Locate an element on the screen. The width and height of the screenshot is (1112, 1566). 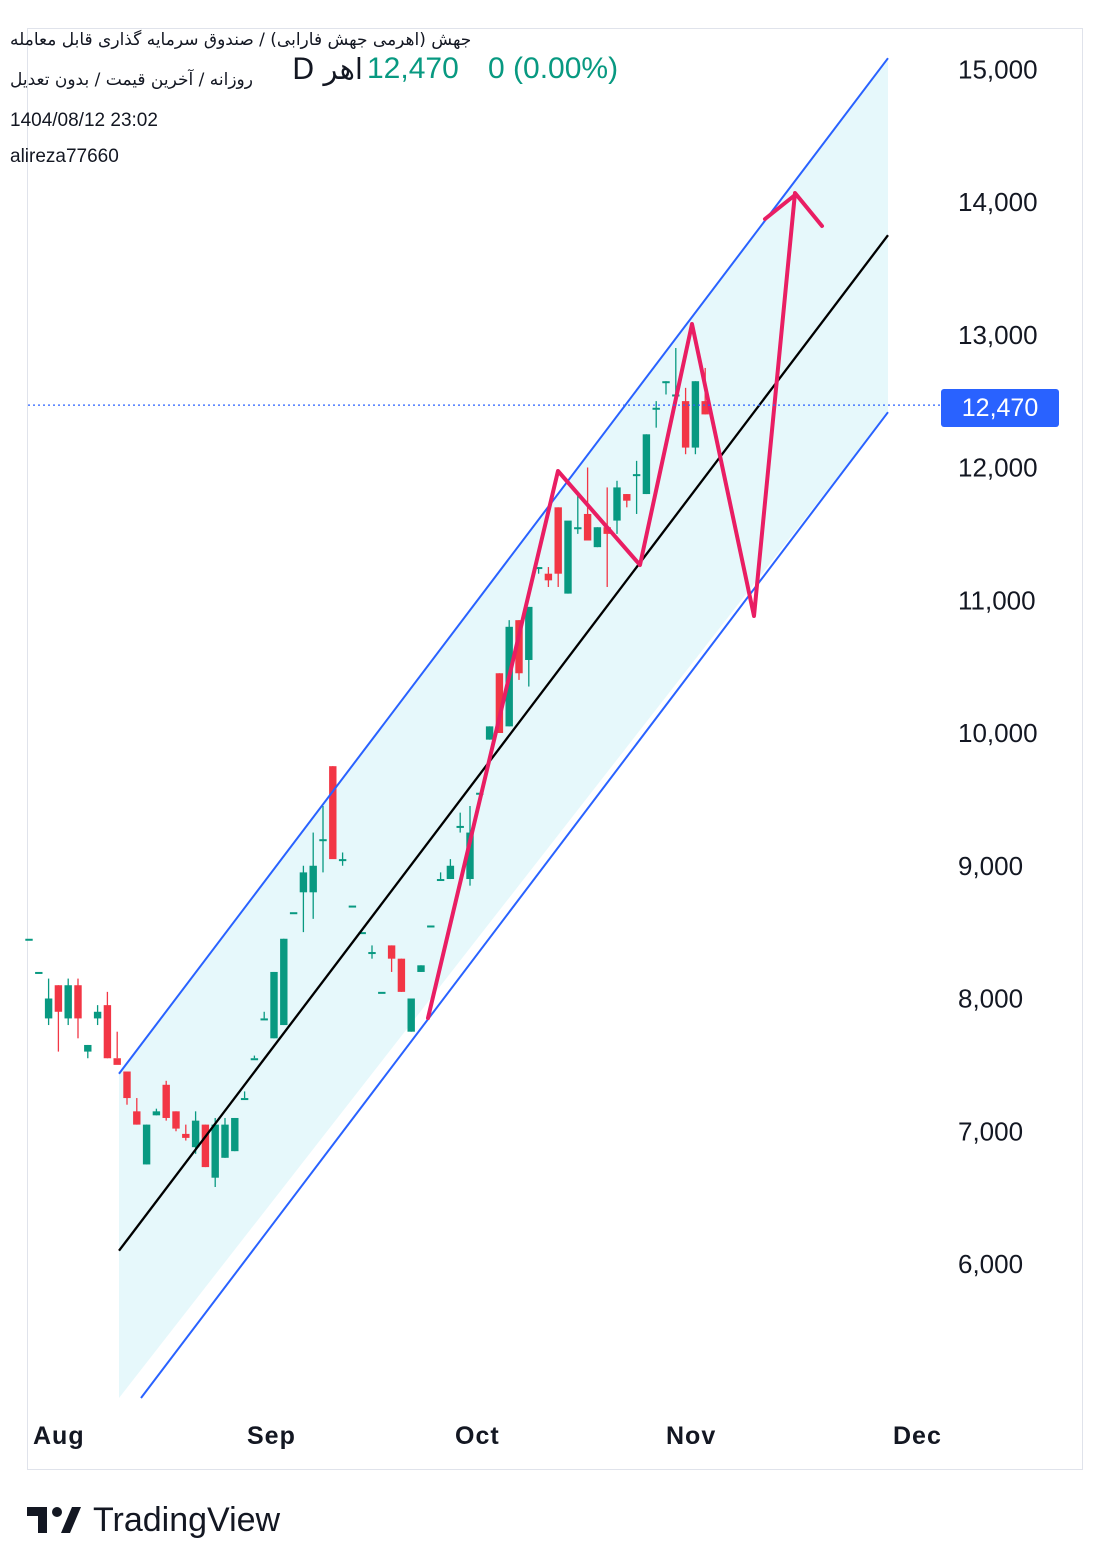
y-tick-label: 14,000 is located at coordinates (998, 202).